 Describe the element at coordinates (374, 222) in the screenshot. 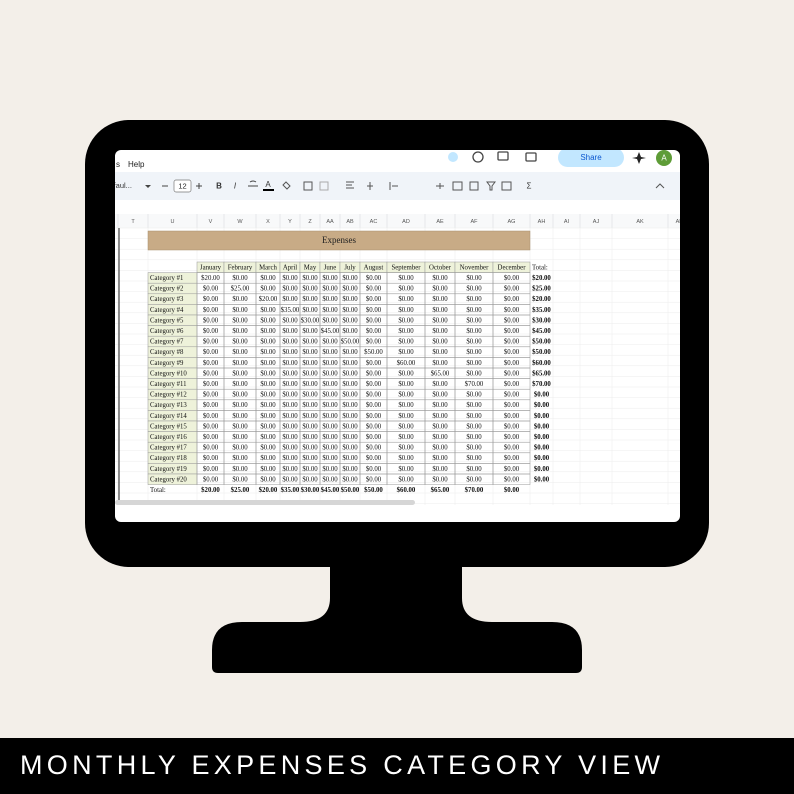

I see `column-header: AC` at that location.